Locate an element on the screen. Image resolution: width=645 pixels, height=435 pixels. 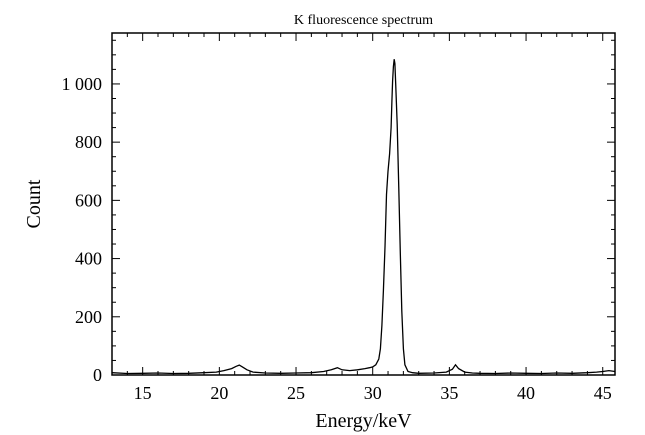
x-tick-label: 25 is located at coordinates (296, 393).